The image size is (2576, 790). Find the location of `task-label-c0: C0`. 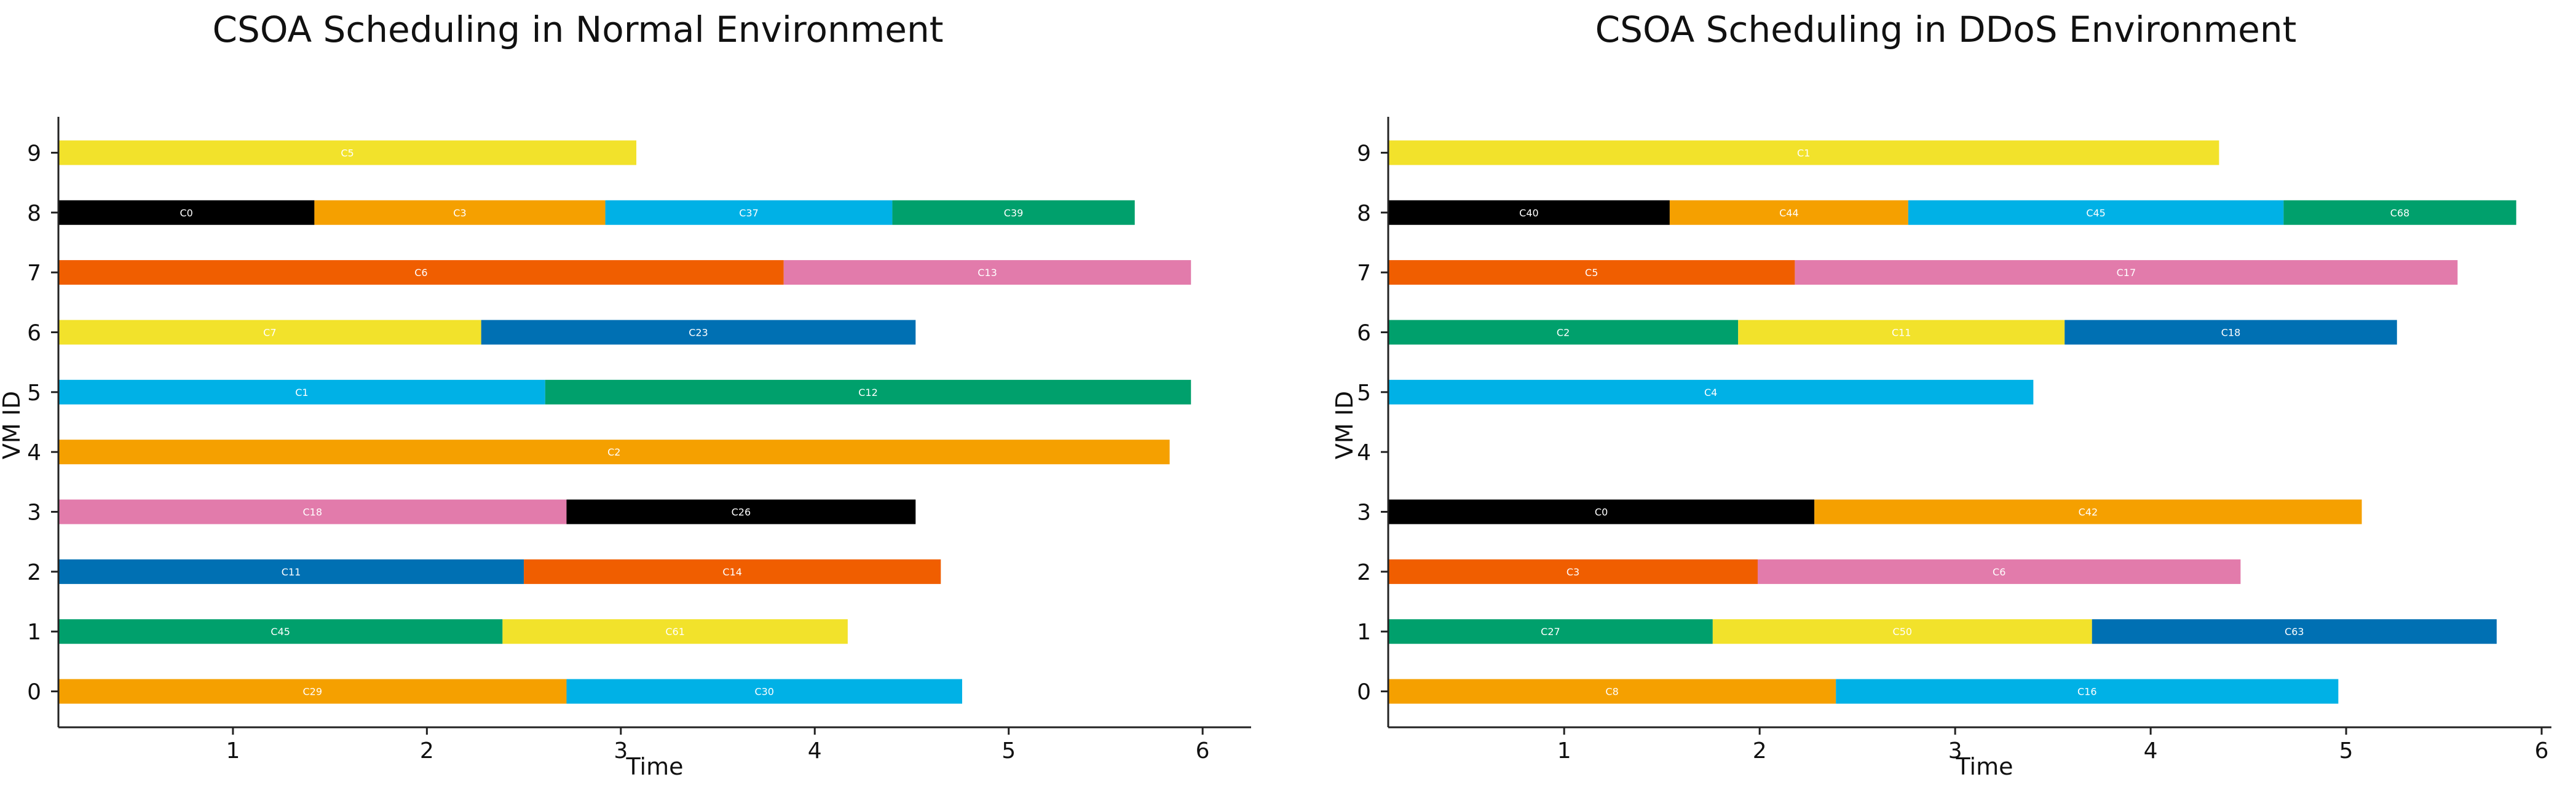

task-label-c0: C0 is located at coordinates (1602, 512).